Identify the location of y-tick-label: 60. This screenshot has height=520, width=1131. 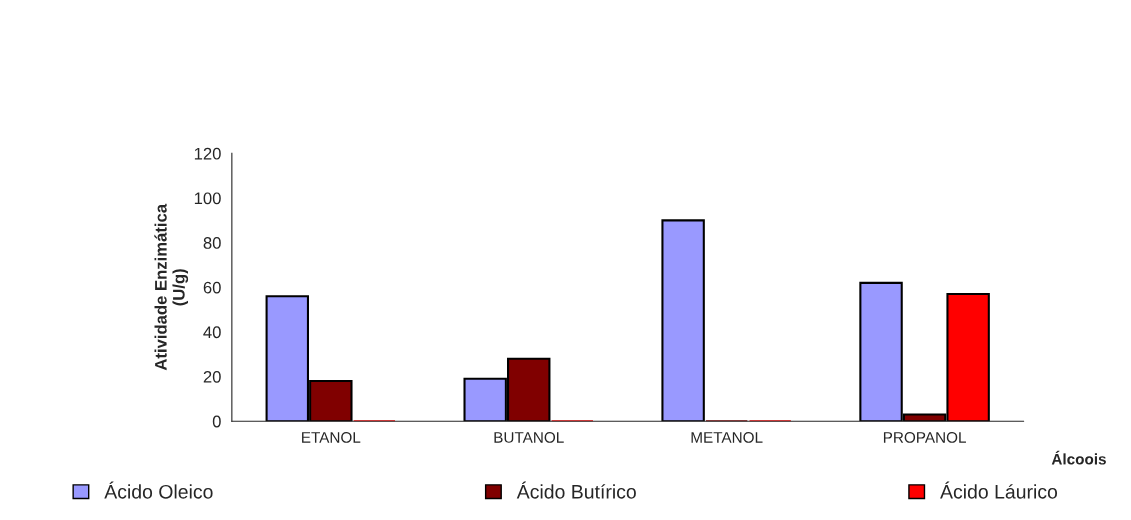
(212, 287).